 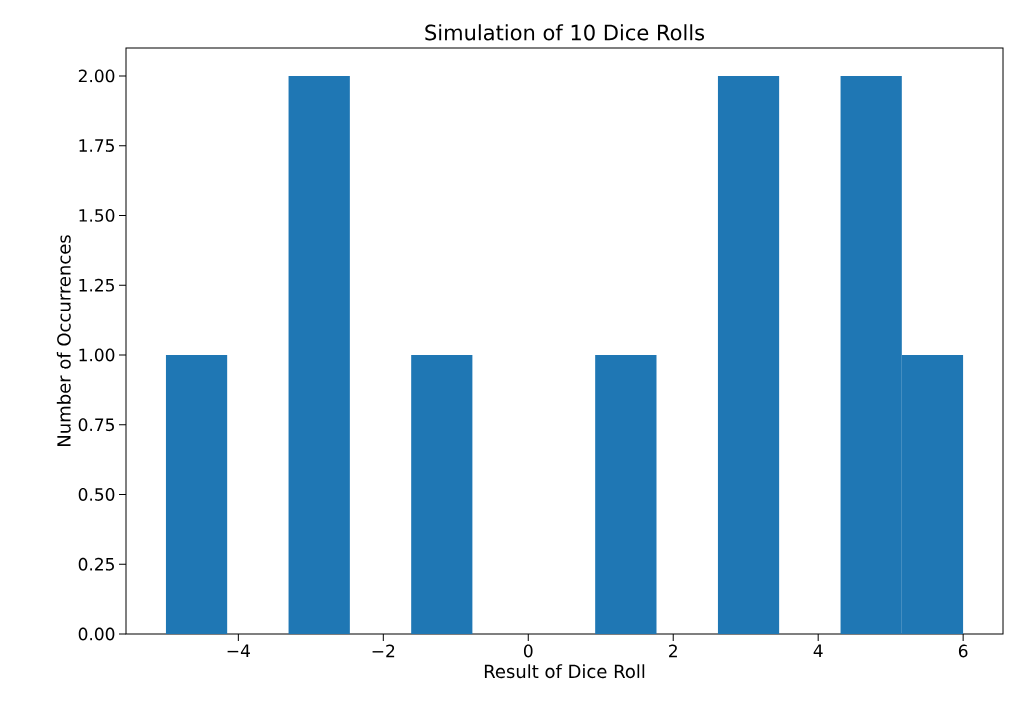 I want to click on y-tick-label: 1.75, so click(x=96, y=145).